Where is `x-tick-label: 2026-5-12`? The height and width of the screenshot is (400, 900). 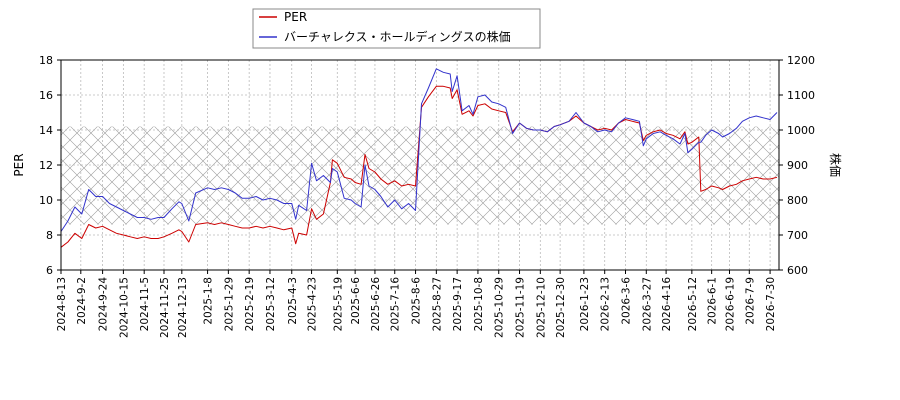 x-tick-label: 2026-5-12 is located at coordinates (693, 304).